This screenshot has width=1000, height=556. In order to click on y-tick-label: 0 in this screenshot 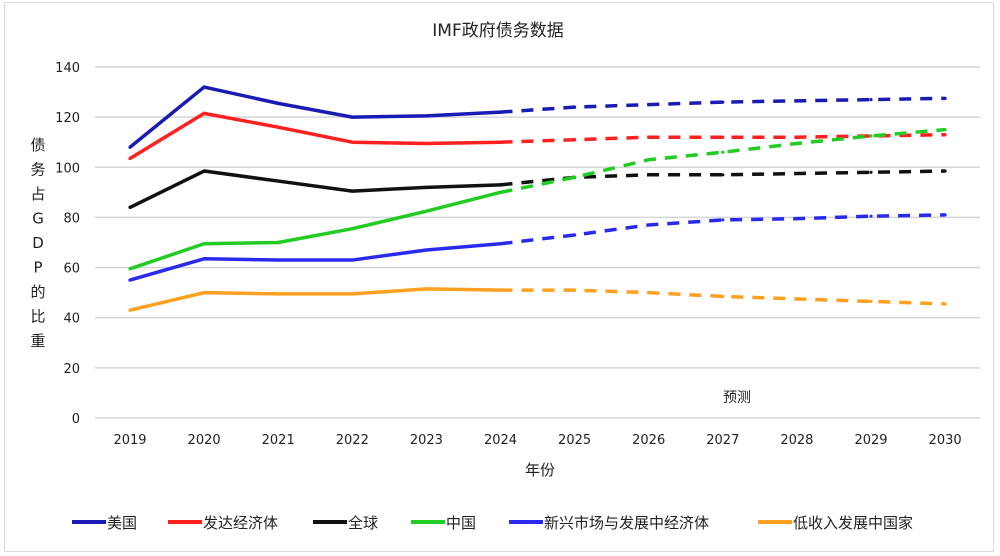, I will do `click(76, 419)`.